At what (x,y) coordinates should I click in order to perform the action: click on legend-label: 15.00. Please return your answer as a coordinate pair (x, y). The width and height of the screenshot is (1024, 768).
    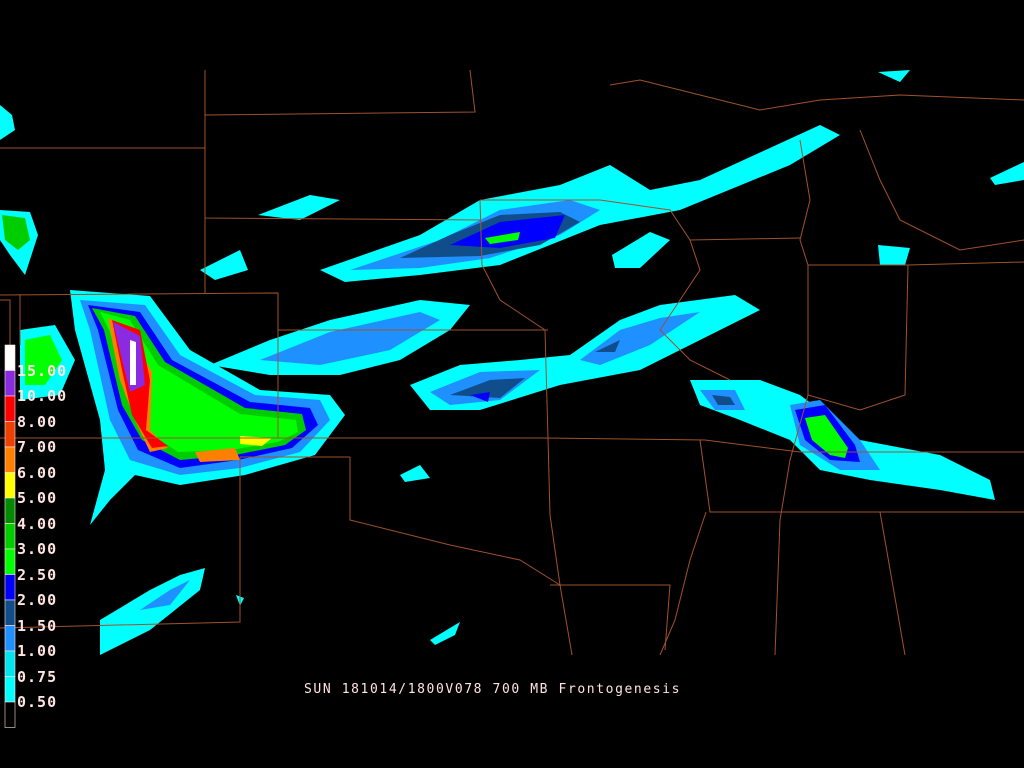
    Looking at the image, I should click on (42, 370).